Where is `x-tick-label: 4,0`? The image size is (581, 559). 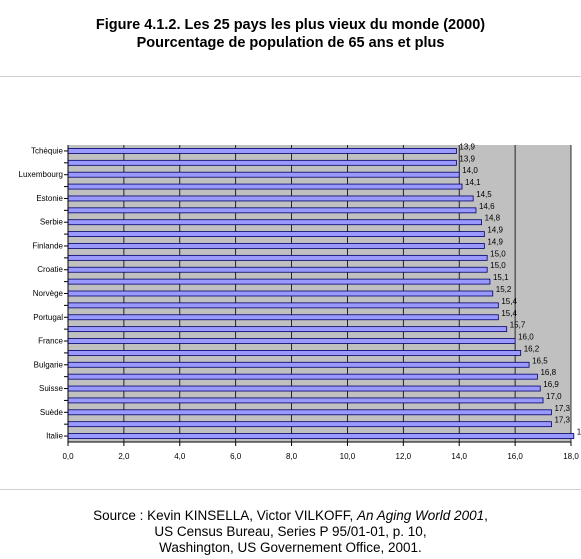
x-tick-label: 4,0 is located at coordinates (180, 456).